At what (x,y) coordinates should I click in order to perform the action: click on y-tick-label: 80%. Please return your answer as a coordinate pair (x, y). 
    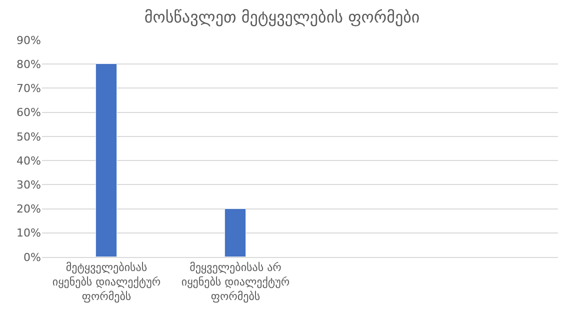
    Looking at the image, I should click on (28, 64).